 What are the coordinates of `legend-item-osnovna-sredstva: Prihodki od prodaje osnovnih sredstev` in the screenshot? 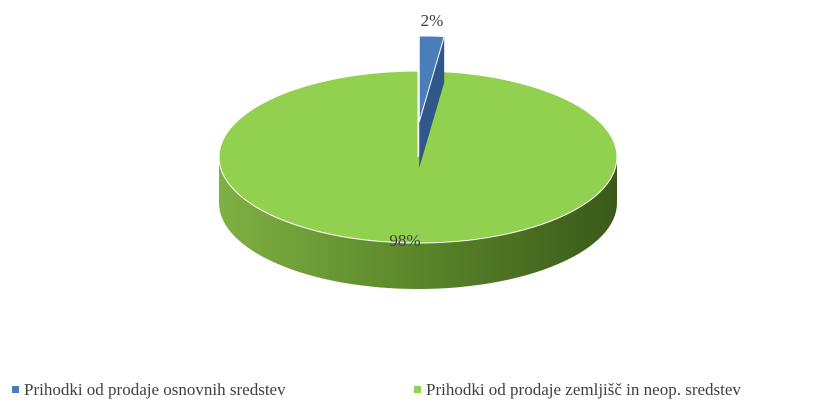 It's located at (149, 390).